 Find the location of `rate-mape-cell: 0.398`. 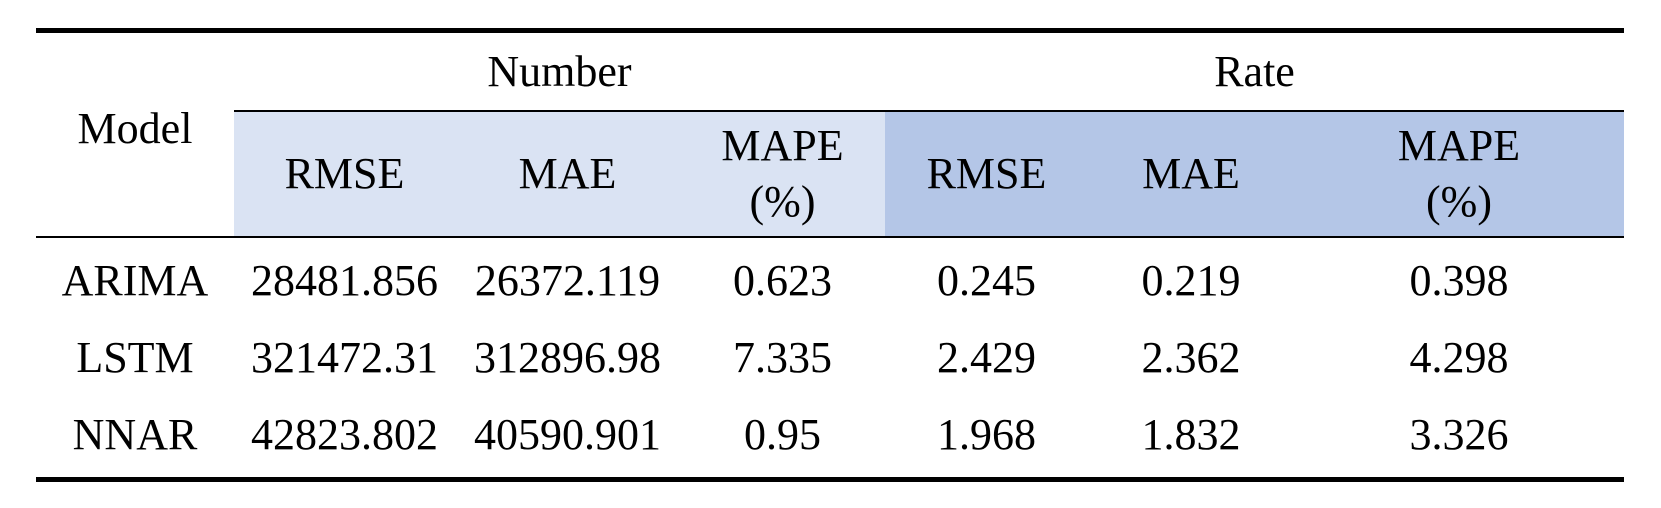

rate-mape-cell: 0.398 is located at coordinates (1459, 280).